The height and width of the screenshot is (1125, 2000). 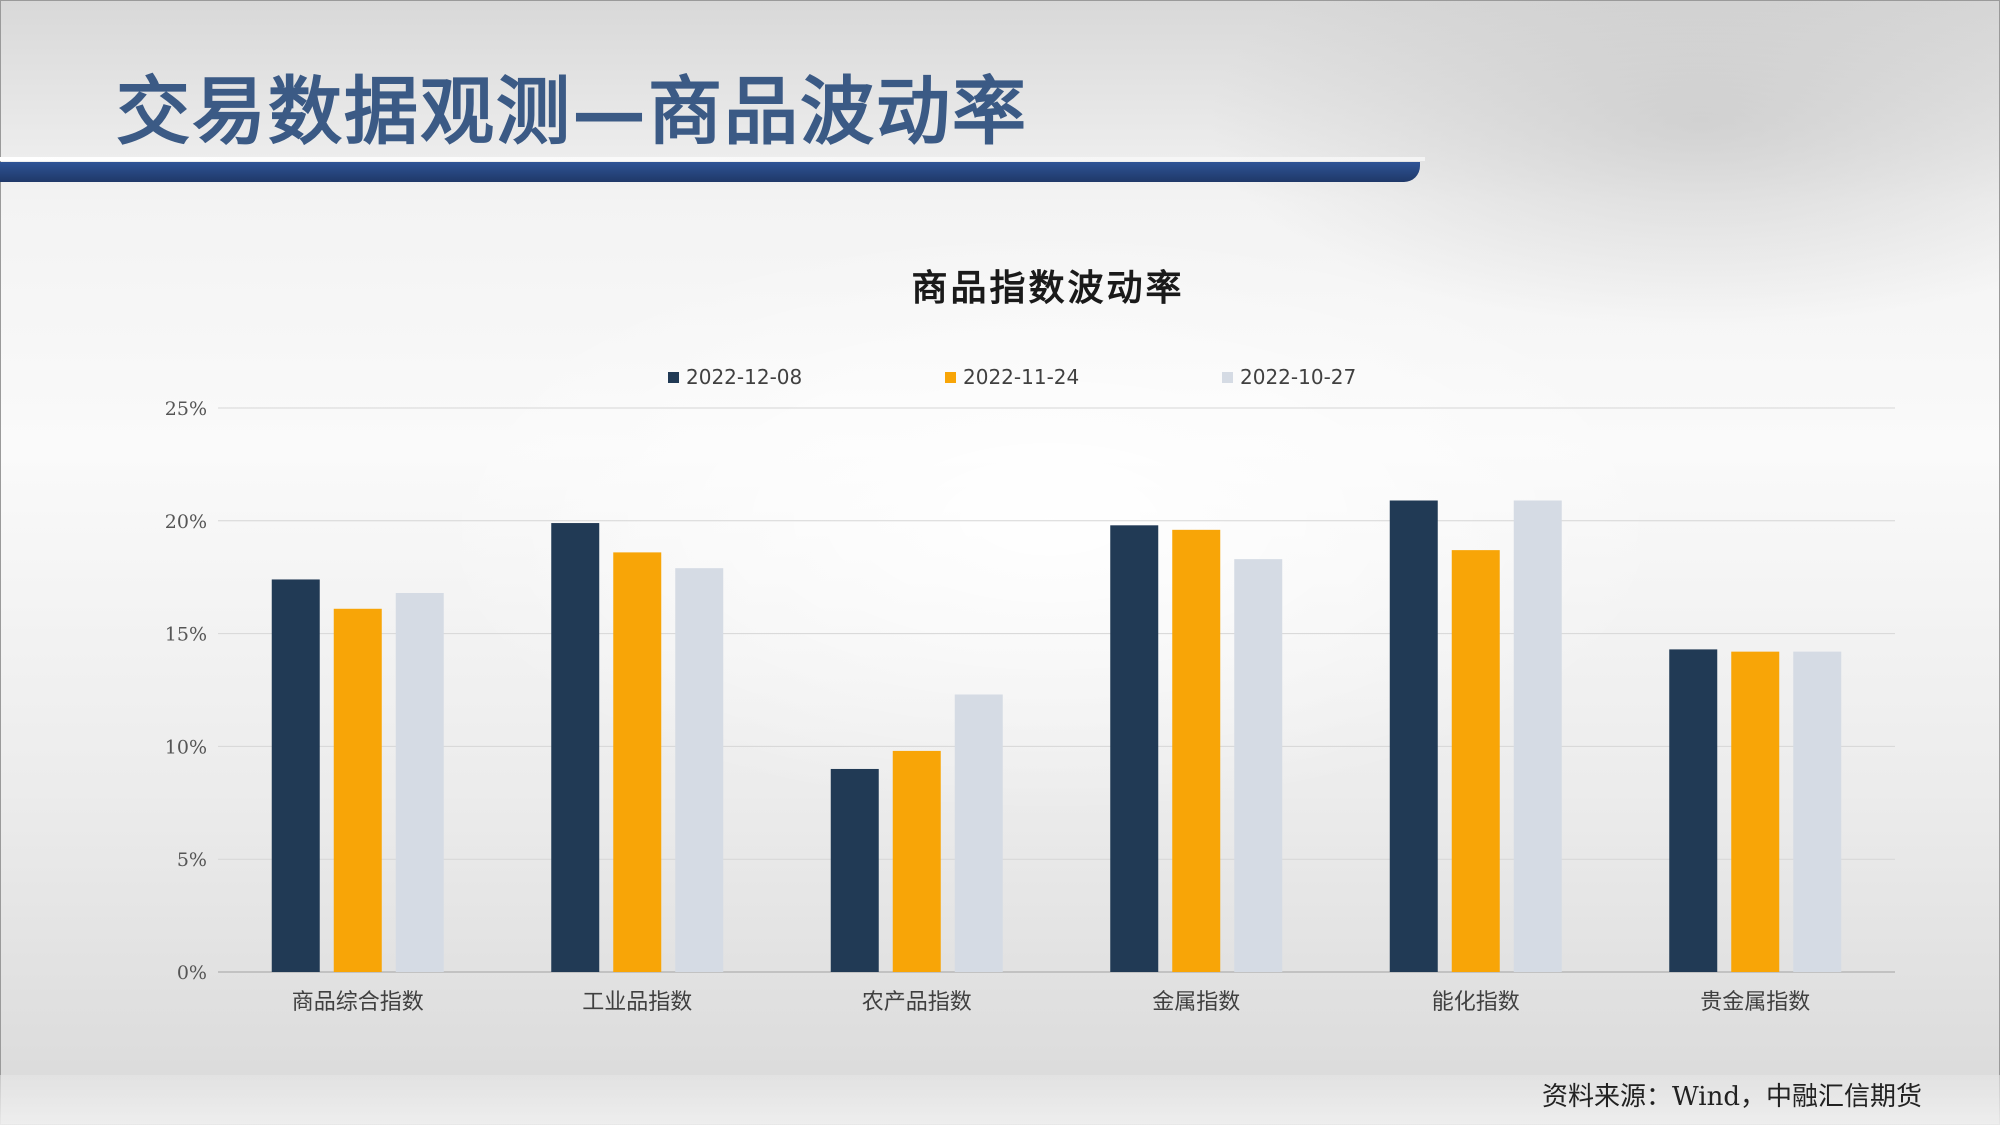 What do you see at coordinates (572, 112) in the screenshot?
I see `slide-title: 交易数据观测—商品波动率` at bounding box center [572, 112].